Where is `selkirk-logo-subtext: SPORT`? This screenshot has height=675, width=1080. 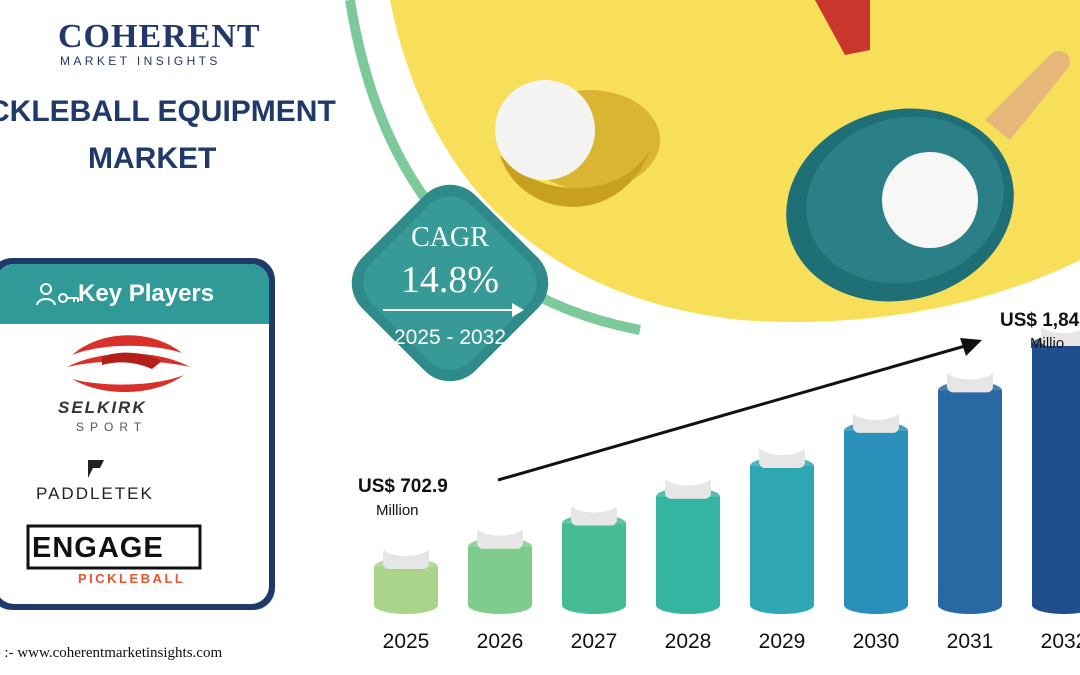 selkirk-logo-subtext: SPORT is located at coordinates (112, 427).